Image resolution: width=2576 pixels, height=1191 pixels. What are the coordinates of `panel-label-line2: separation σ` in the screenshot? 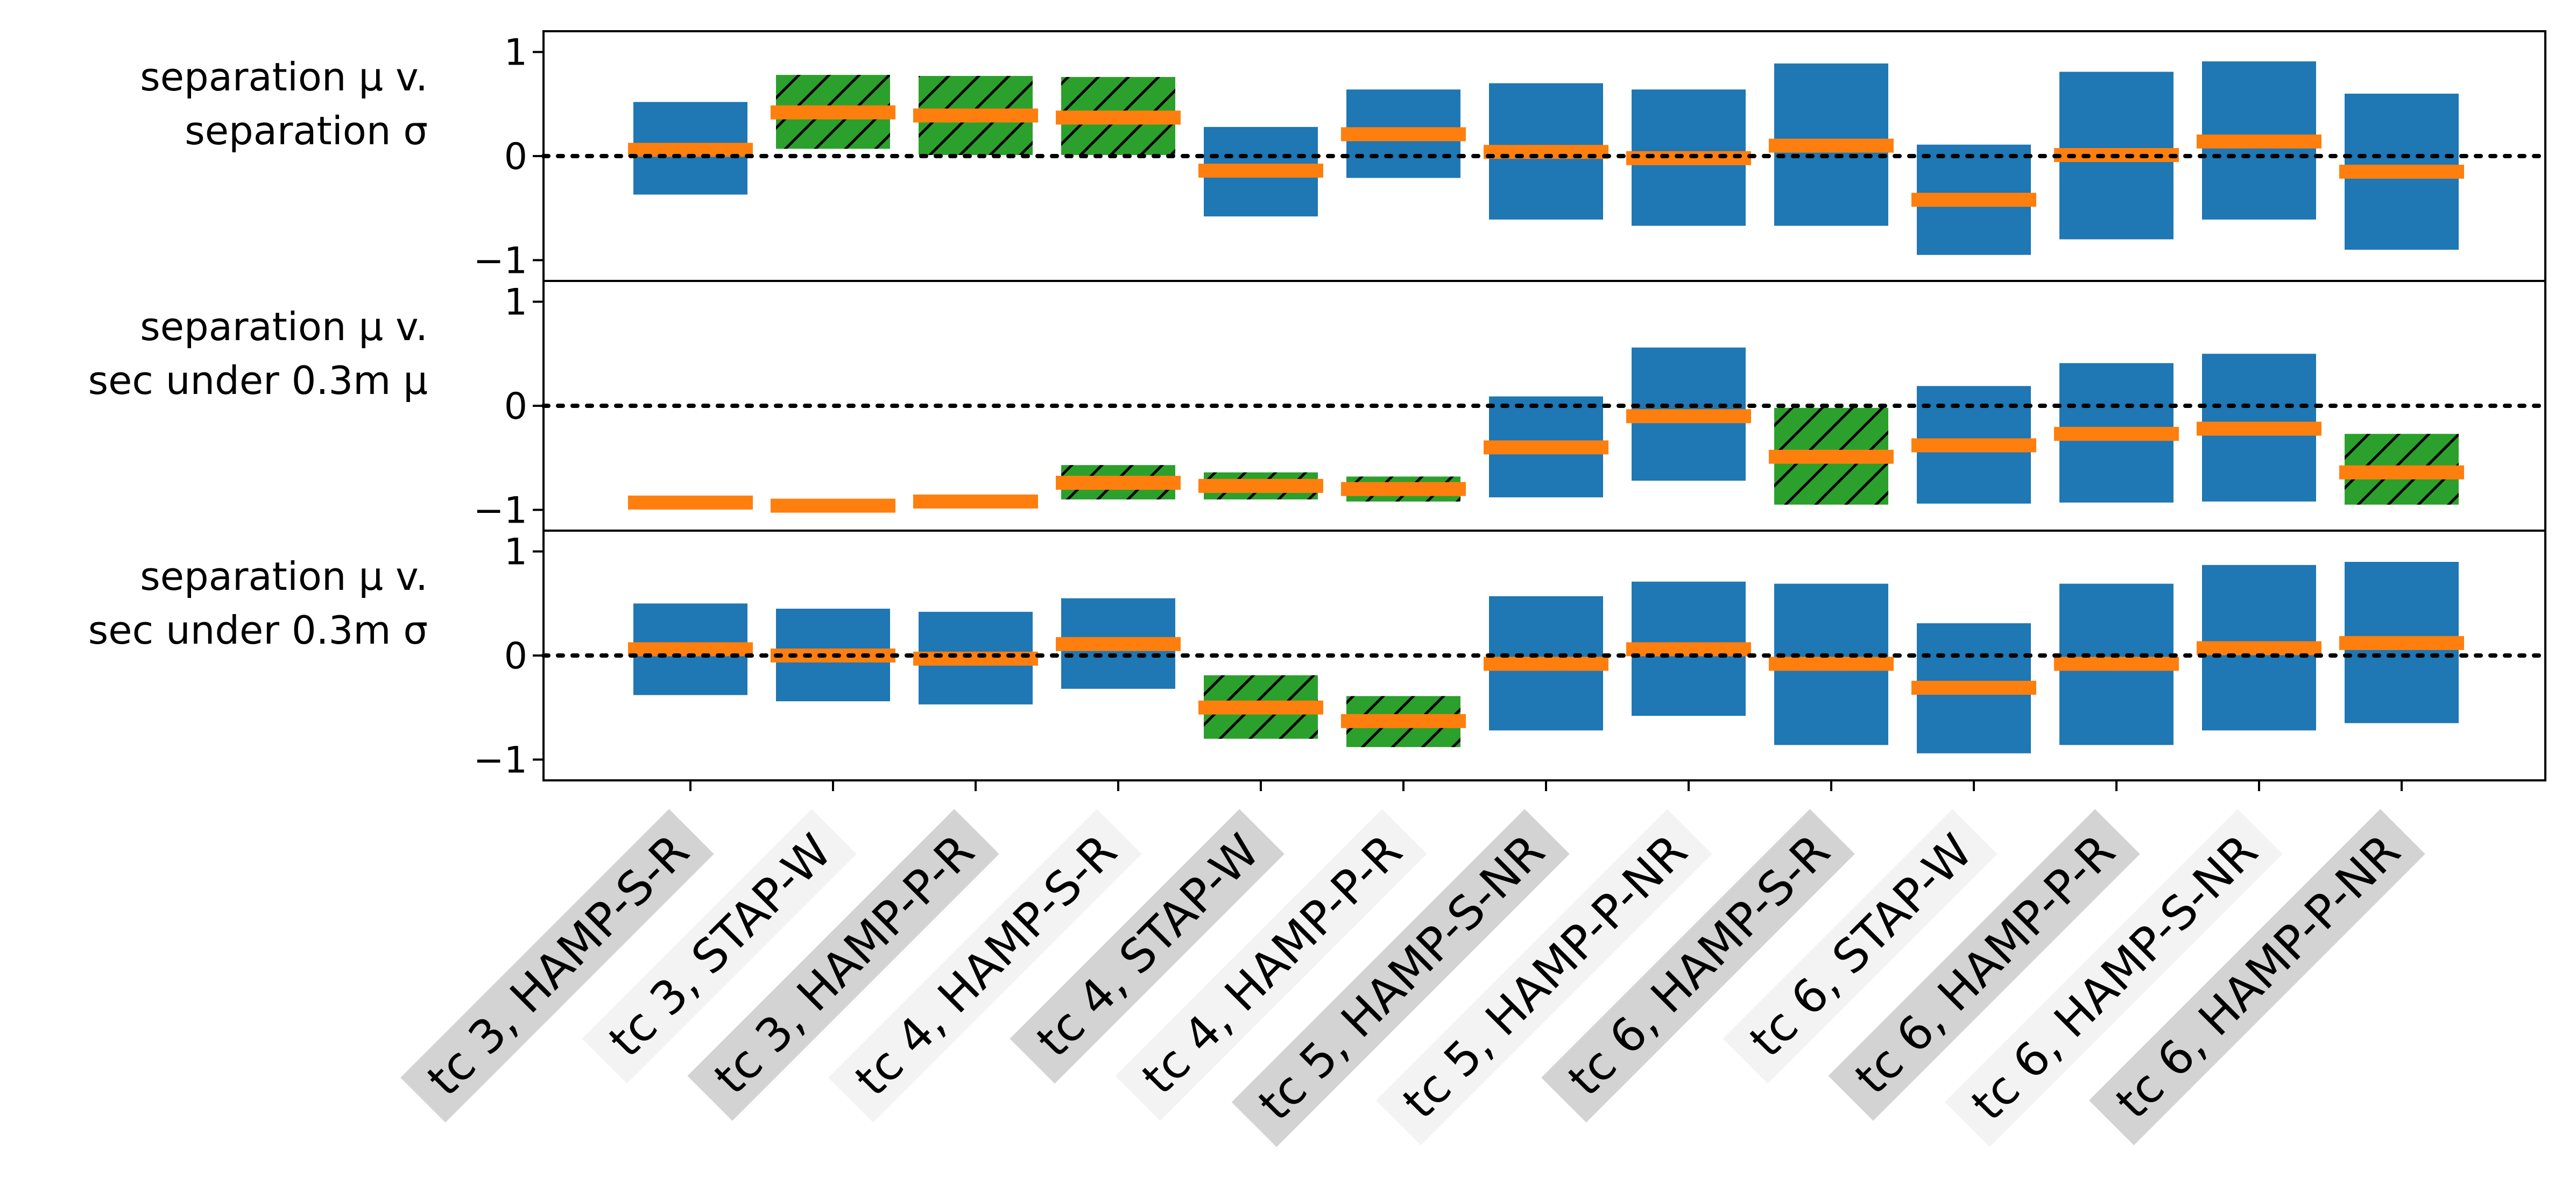 It's located at (306, 130).